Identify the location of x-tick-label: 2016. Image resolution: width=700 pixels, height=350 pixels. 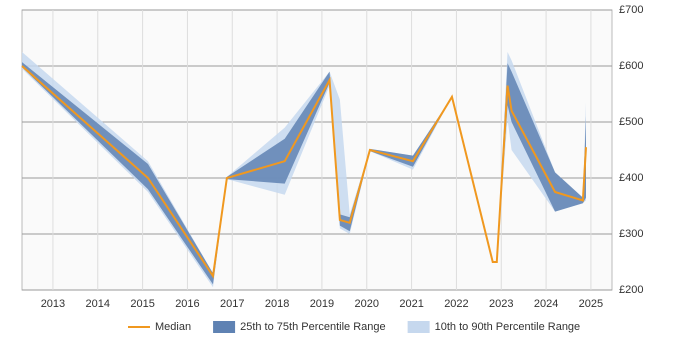
(187, 304).